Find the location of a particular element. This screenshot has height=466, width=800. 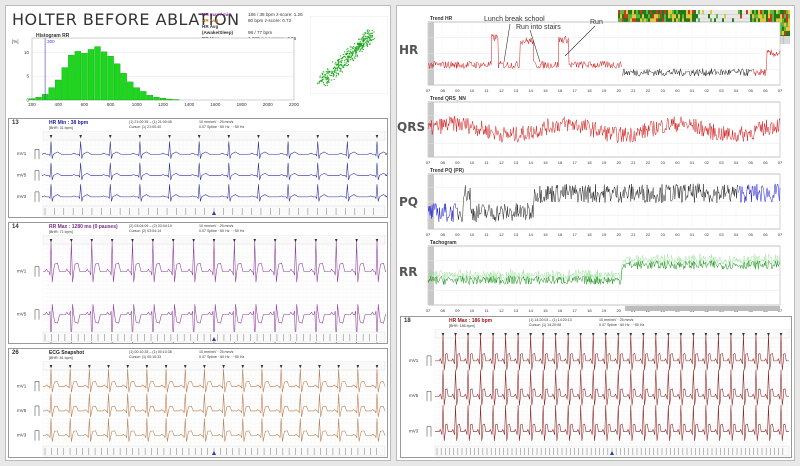

trend-series-c is located at coordinates (766, 62).